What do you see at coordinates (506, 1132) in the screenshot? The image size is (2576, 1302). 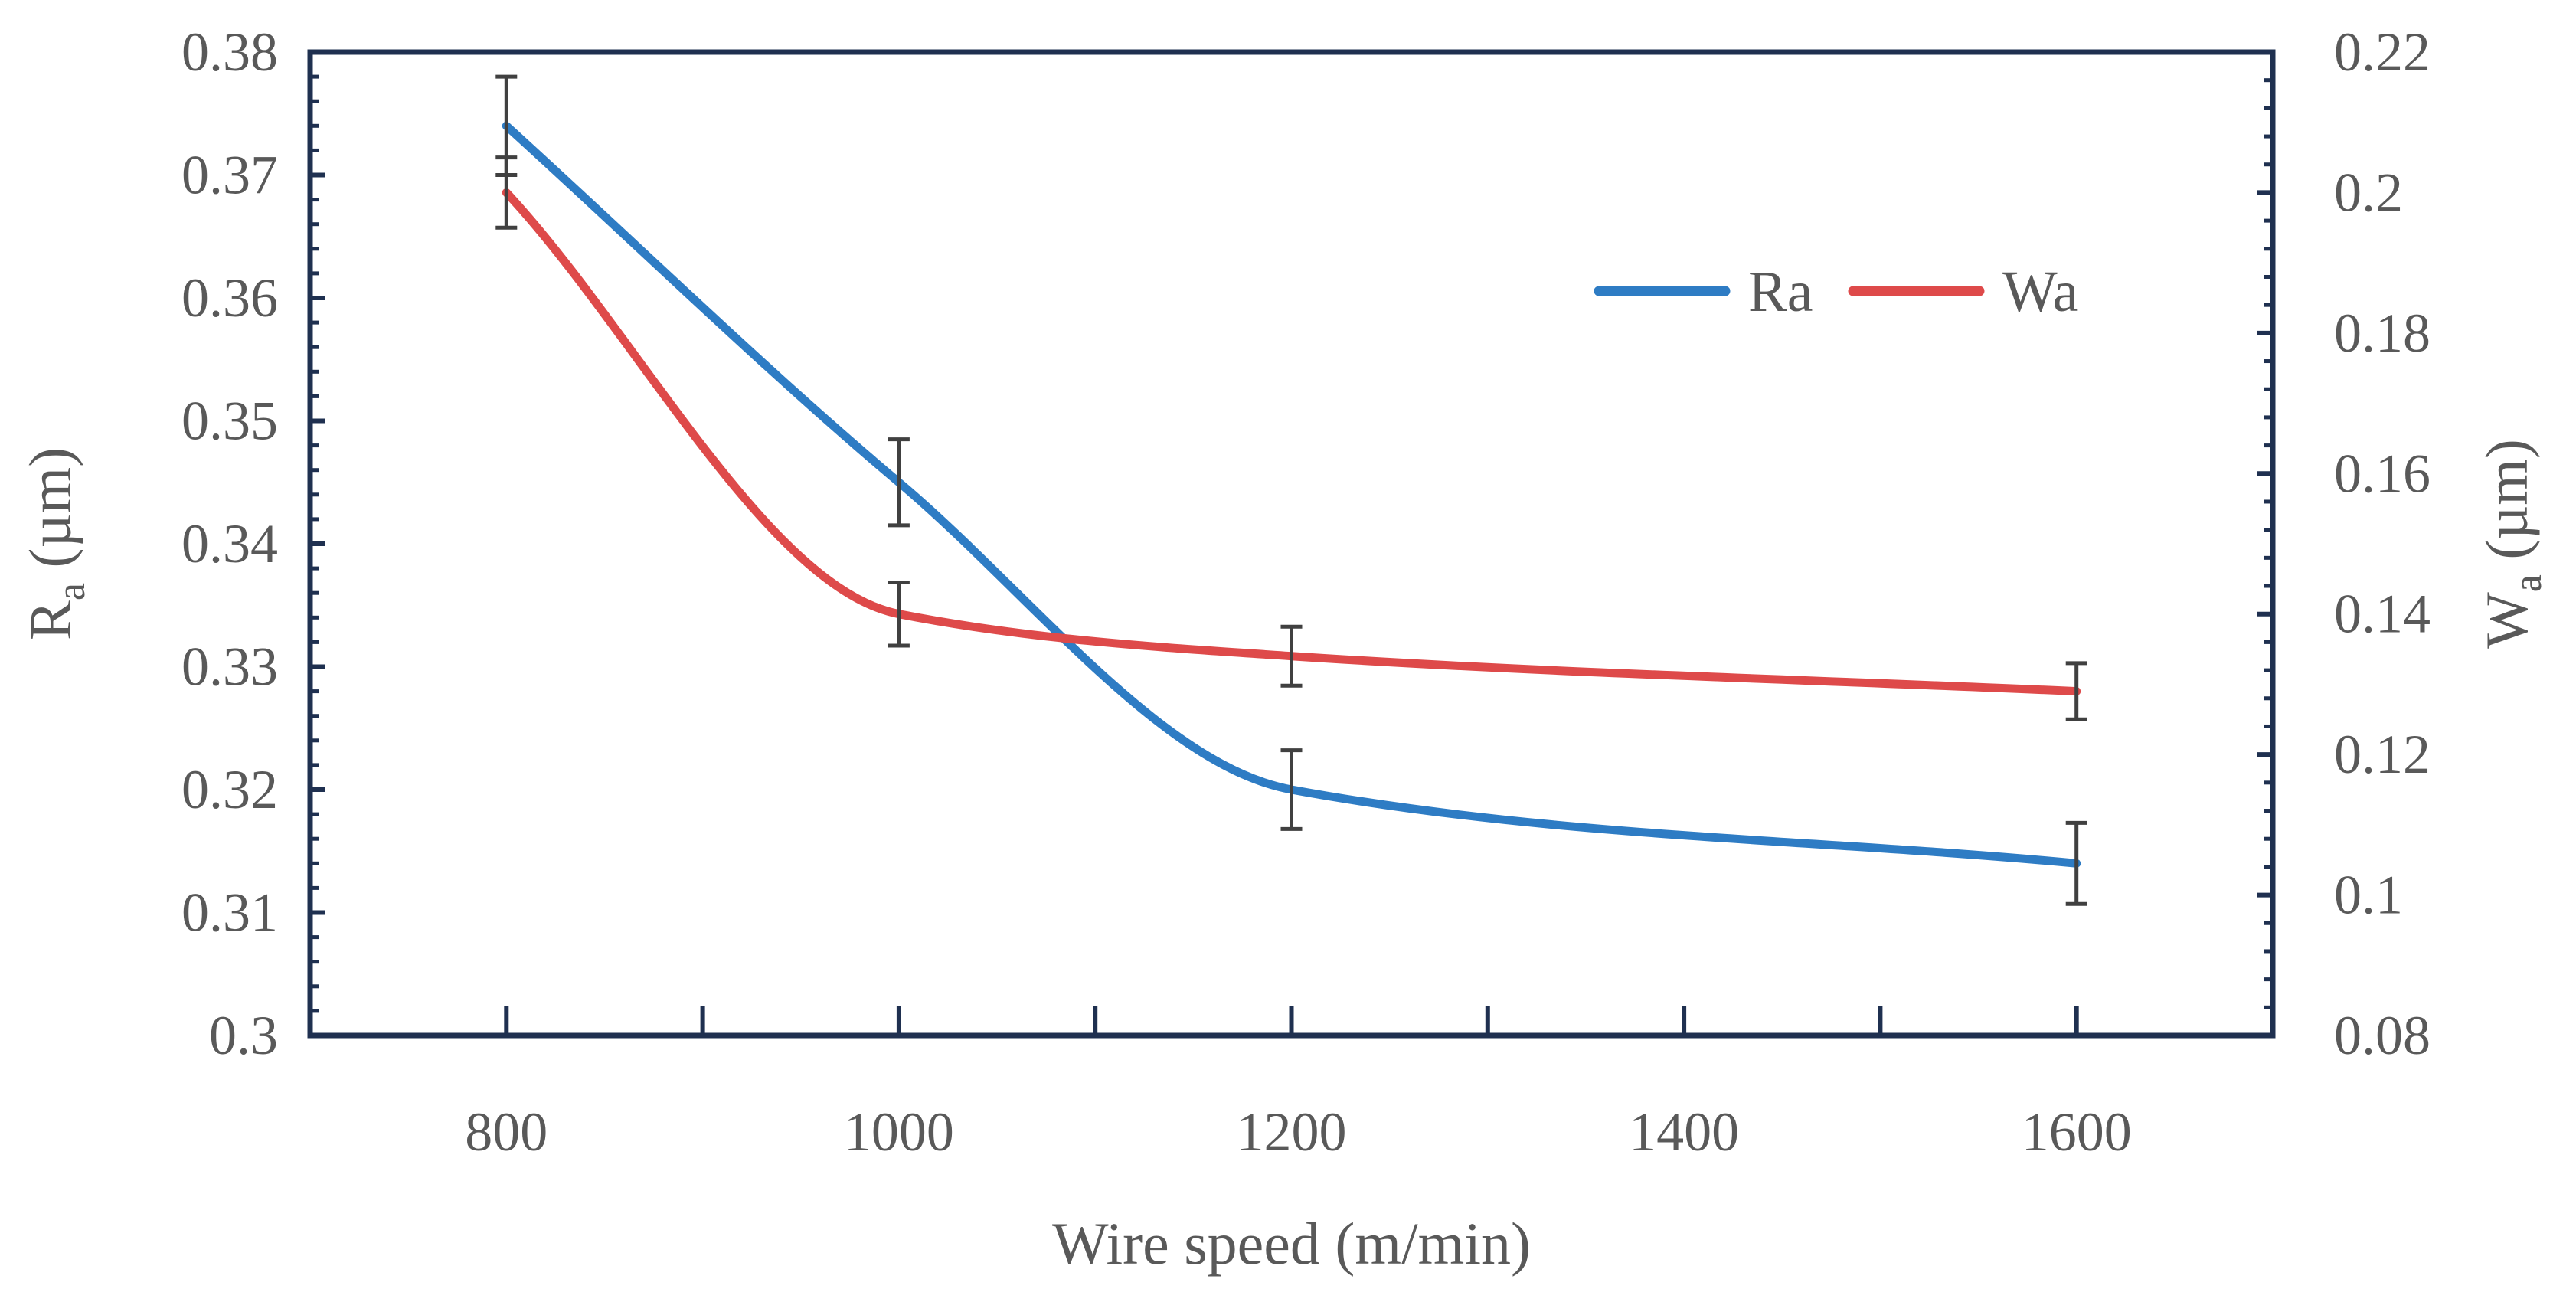 I see `x-tick-label: 800` at bounding box center [506, 1132].